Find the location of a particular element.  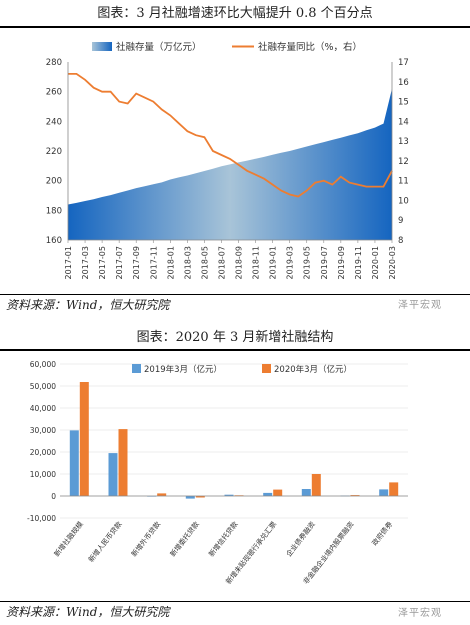

category-label: 新增人民币贷款 is located at coordinates (104, 542).